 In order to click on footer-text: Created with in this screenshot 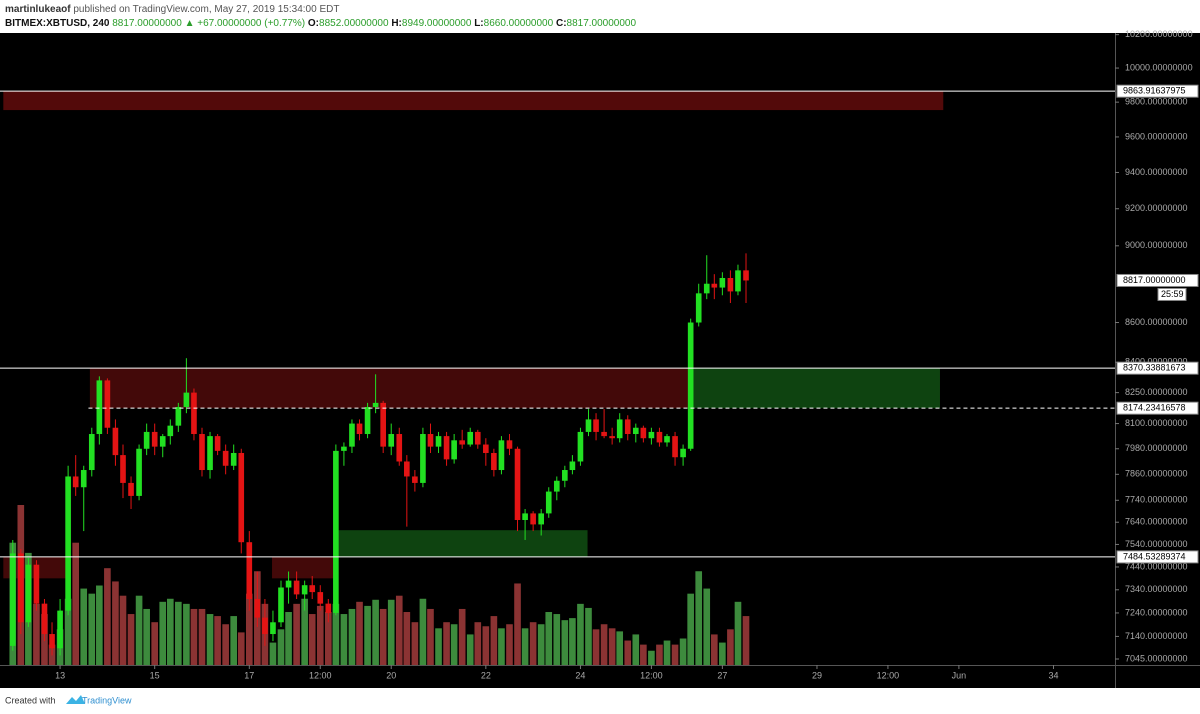, I will do `click(30, 700)`.